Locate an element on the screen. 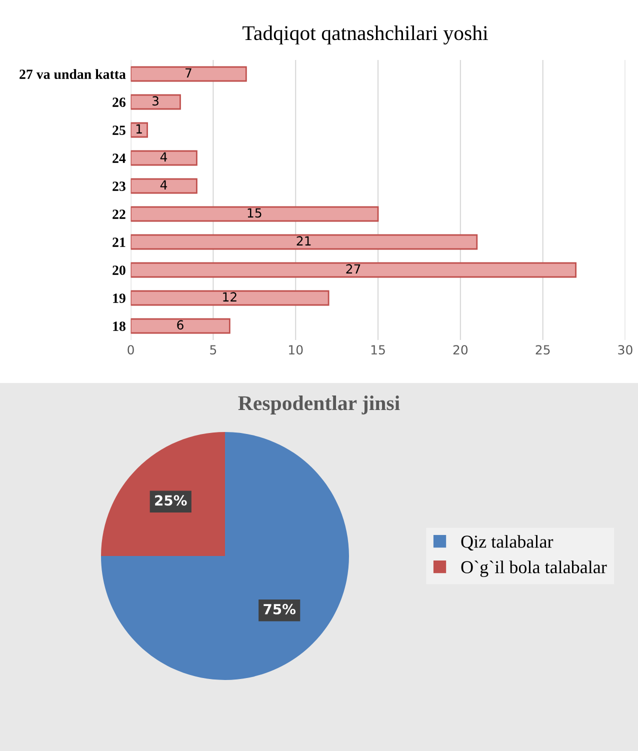  data-label: 12 is located at coordinates (229, 297).